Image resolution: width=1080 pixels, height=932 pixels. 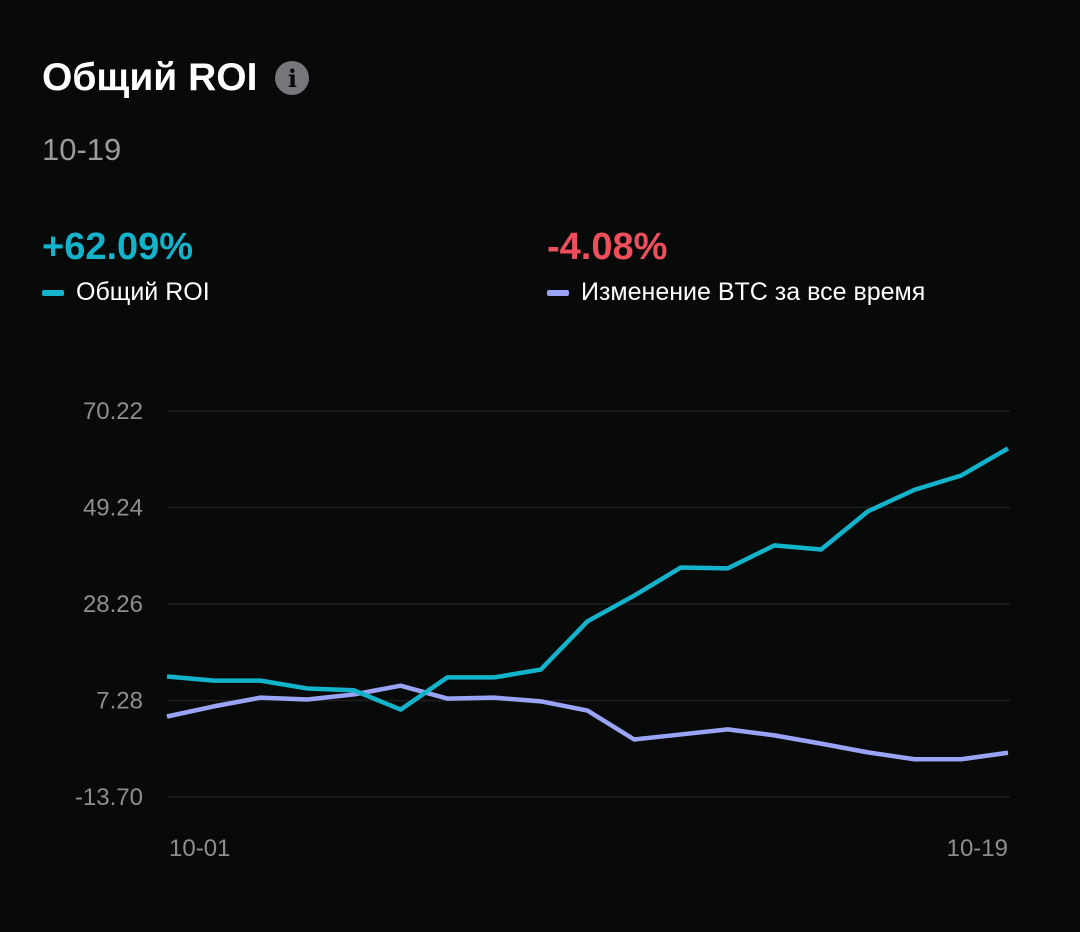 I want to click on roi-value: +62.09%, so click(x=118, y=247).